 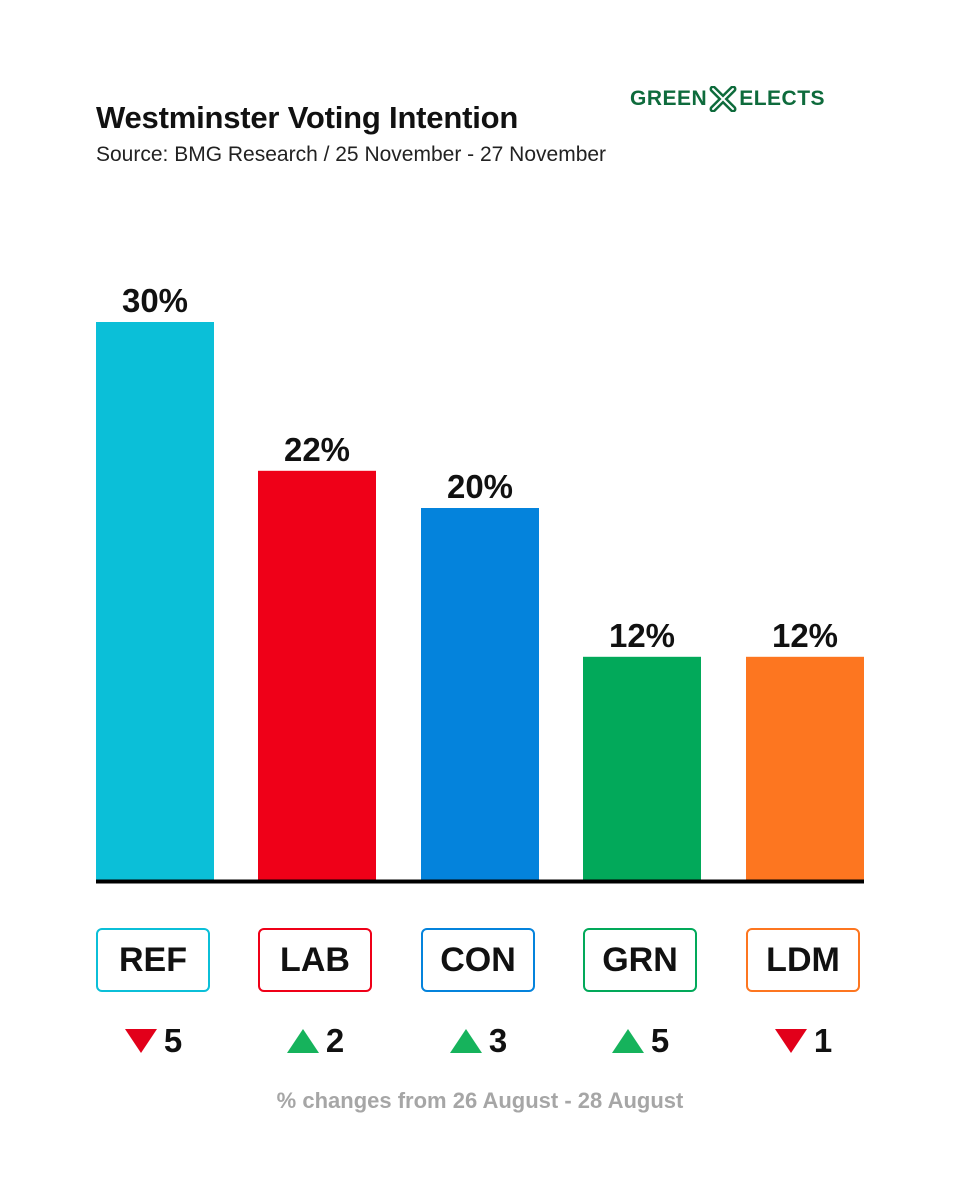 What do you see at coordinates (669, 98) in the screenshot?
I see `logo-text-green: GREEN` at bounding box center [669, 98].